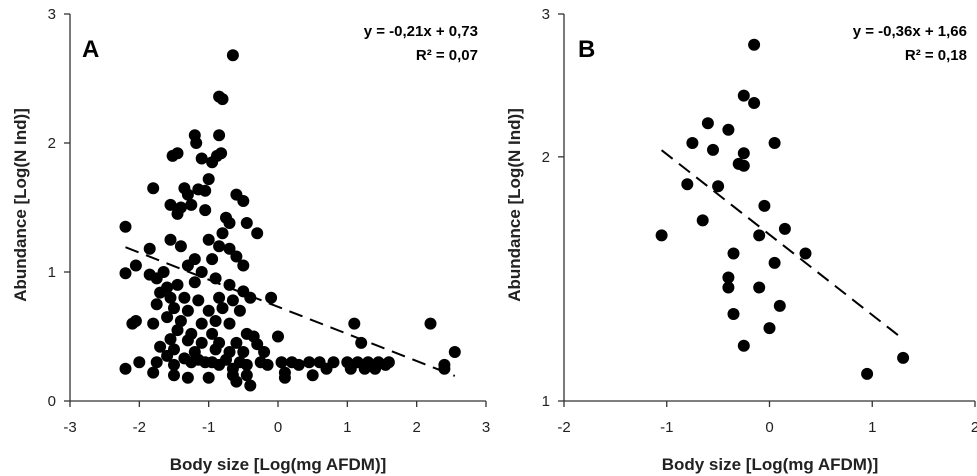 This screenshot has width=977, height=476. I want to click on panel-b-y-tick-label: 2, so click(546, 157).